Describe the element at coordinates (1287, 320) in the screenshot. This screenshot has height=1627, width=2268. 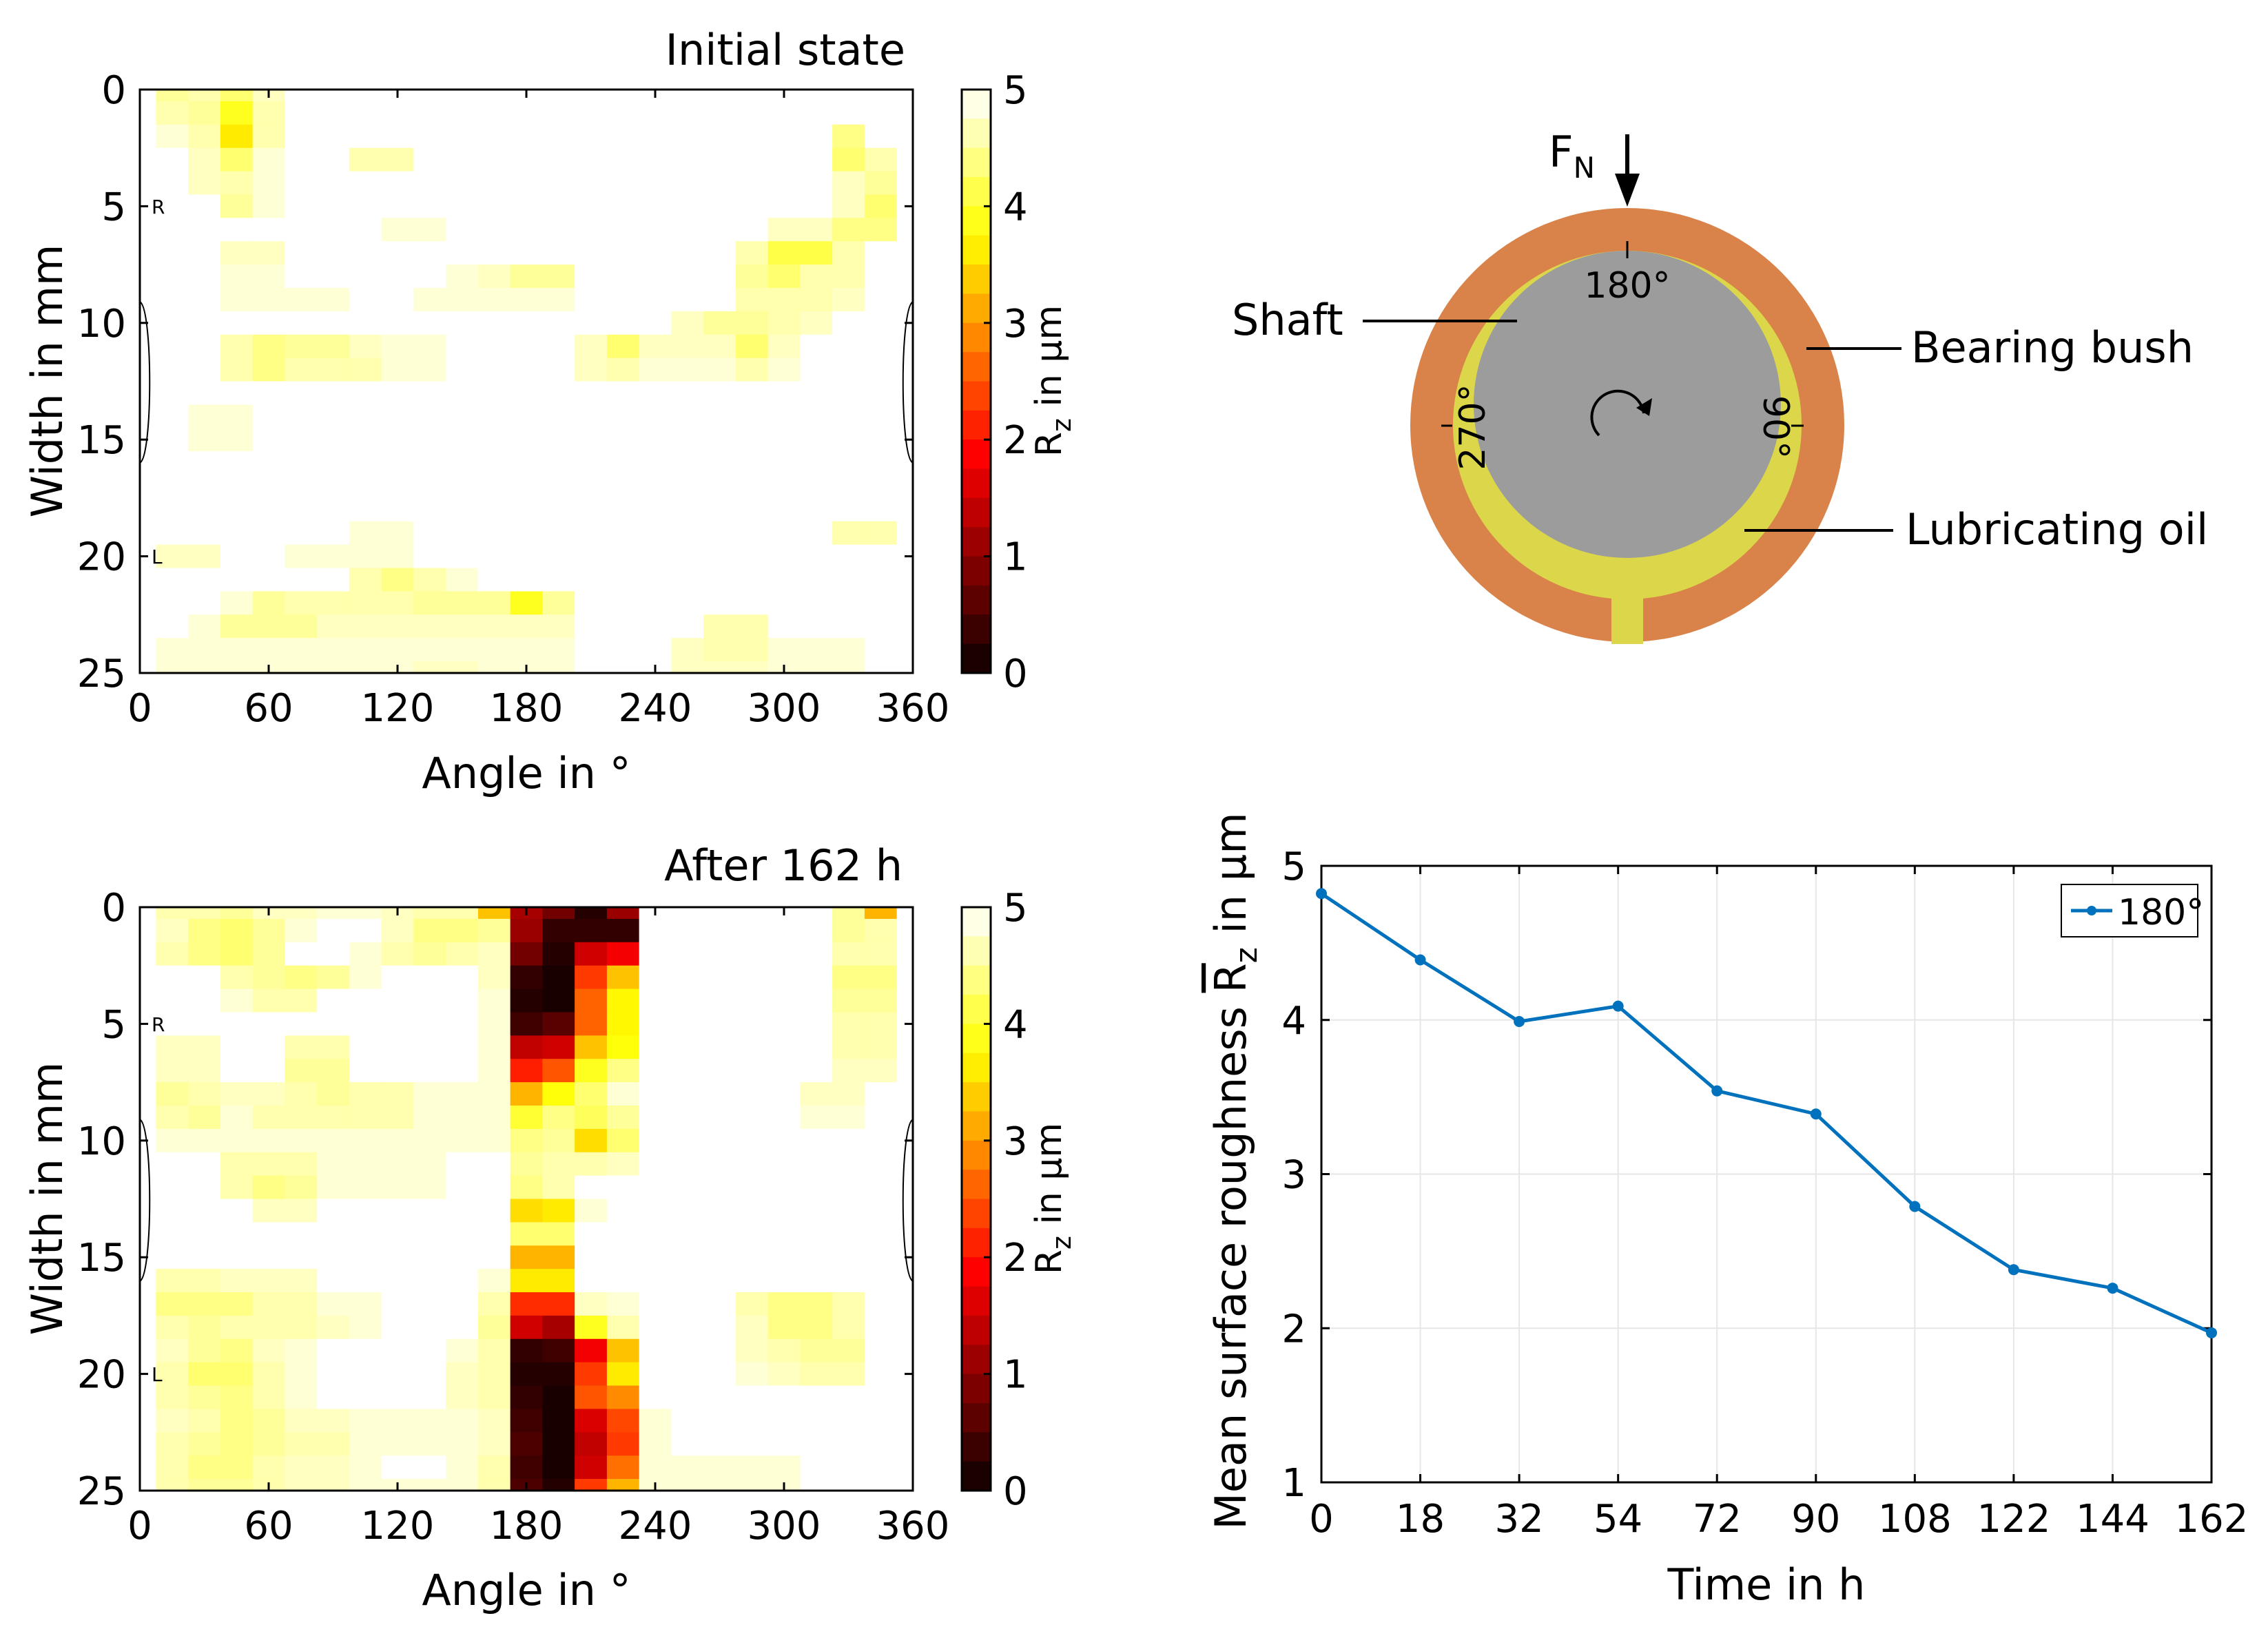
I see `label-shaft: Shaft` at that location.